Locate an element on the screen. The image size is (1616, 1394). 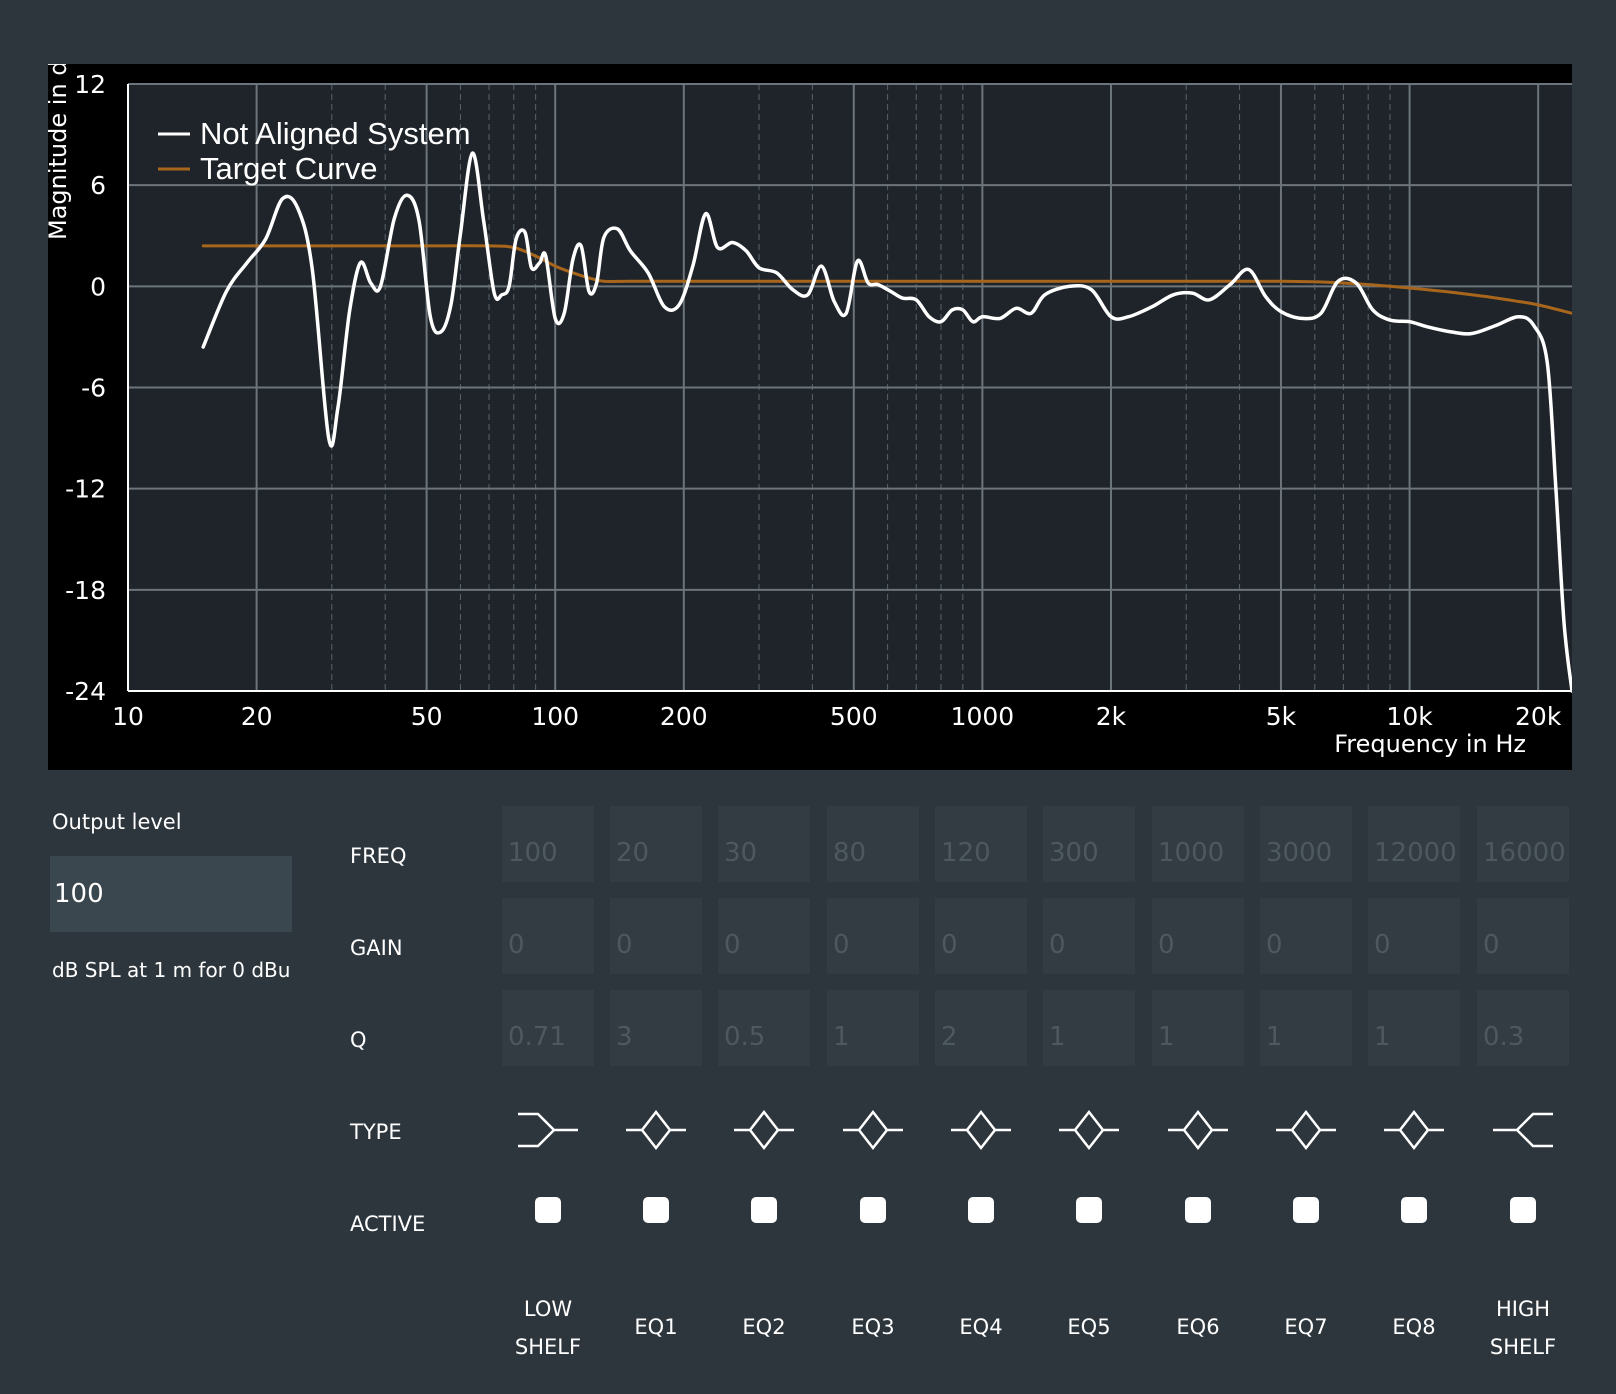
eq1-gain-input is located at coordinates (656, 936).